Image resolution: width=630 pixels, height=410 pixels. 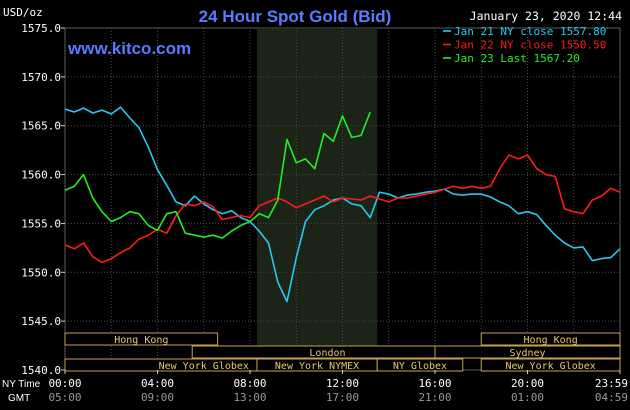 I want to click on timestamp: January 23, 2020 12:44, so click(x=546, y=16).